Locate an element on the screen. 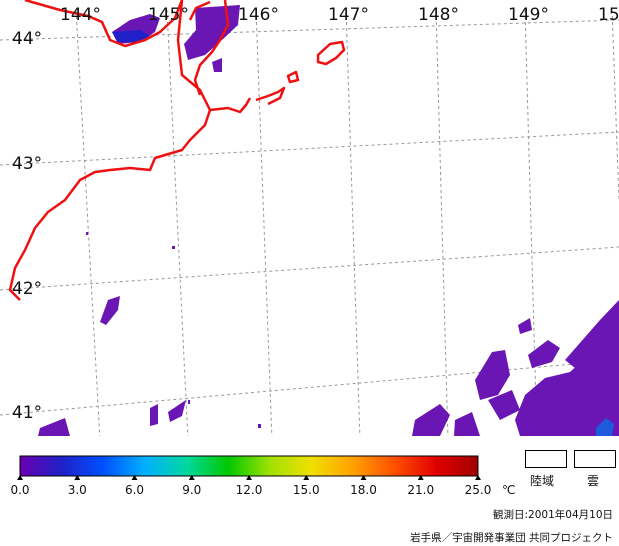 This screenshot has width=619, height=546. lat-label: 44° is located at coordinates (27, 39).